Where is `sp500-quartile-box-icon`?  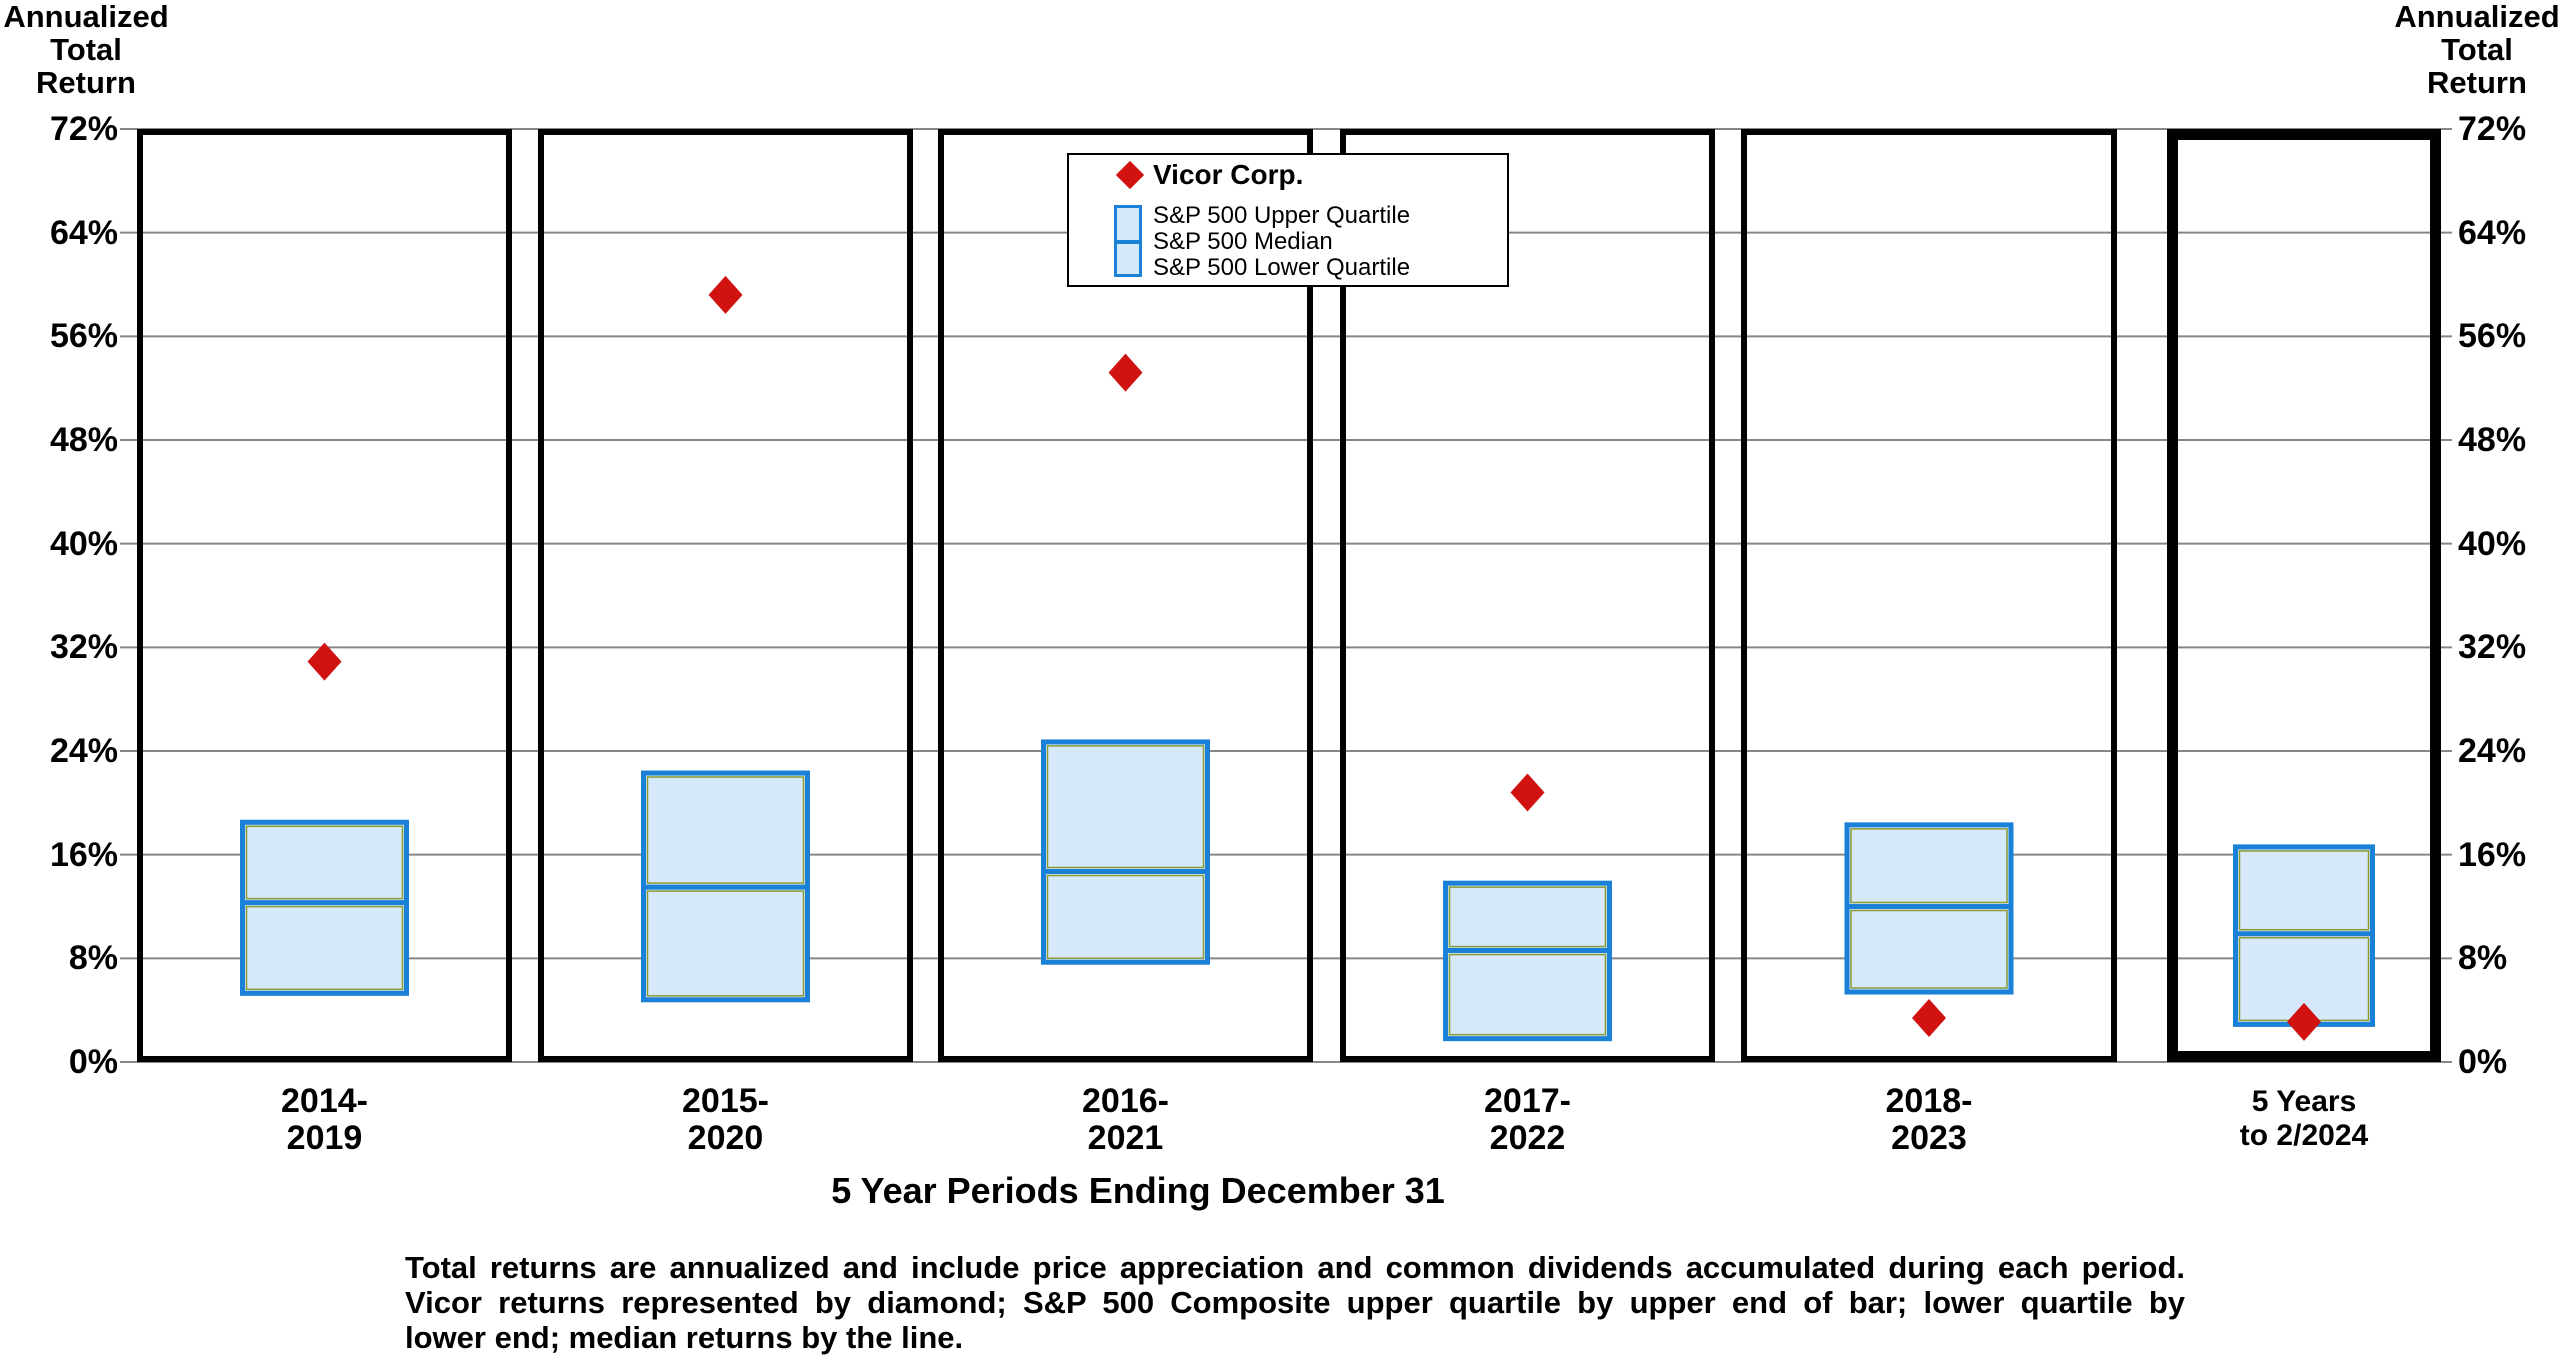 sp500-quartile-box-icon is located at coordinates (1128, 241).